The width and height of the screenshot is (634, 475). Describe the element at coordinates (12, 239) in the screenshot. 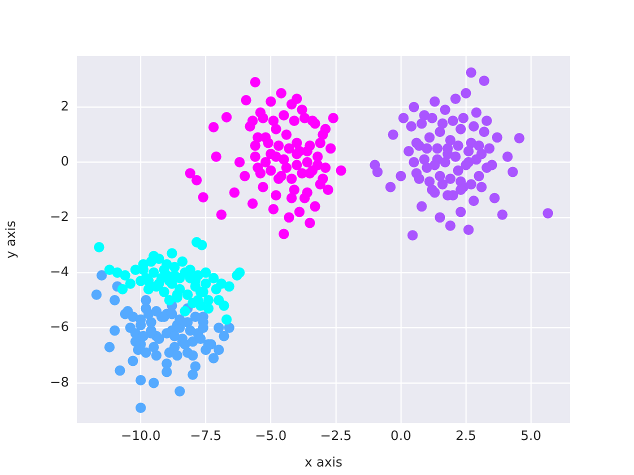

I see `y-axis-title: y axis` at that location.